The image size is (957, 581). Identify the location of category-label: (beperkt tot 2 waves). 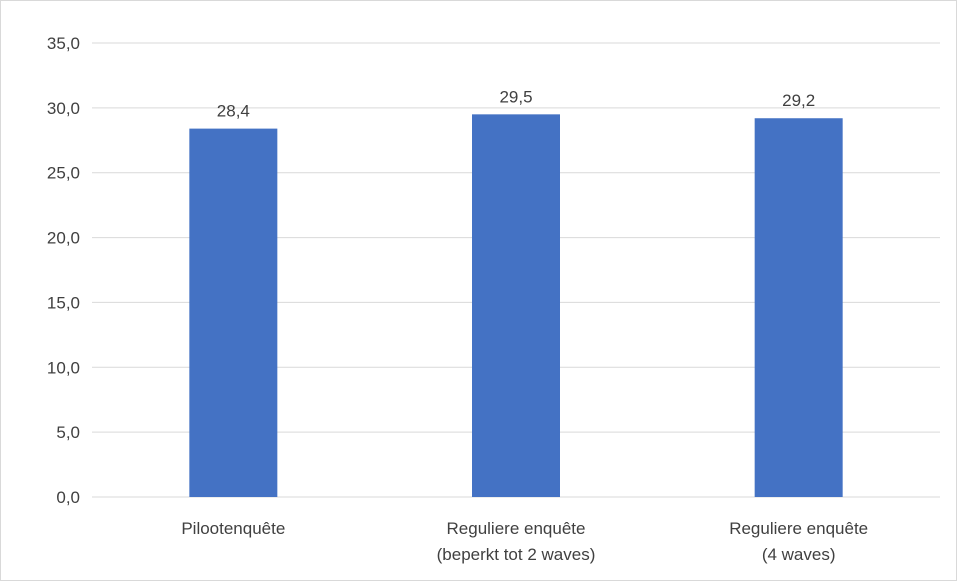
(516, 554).